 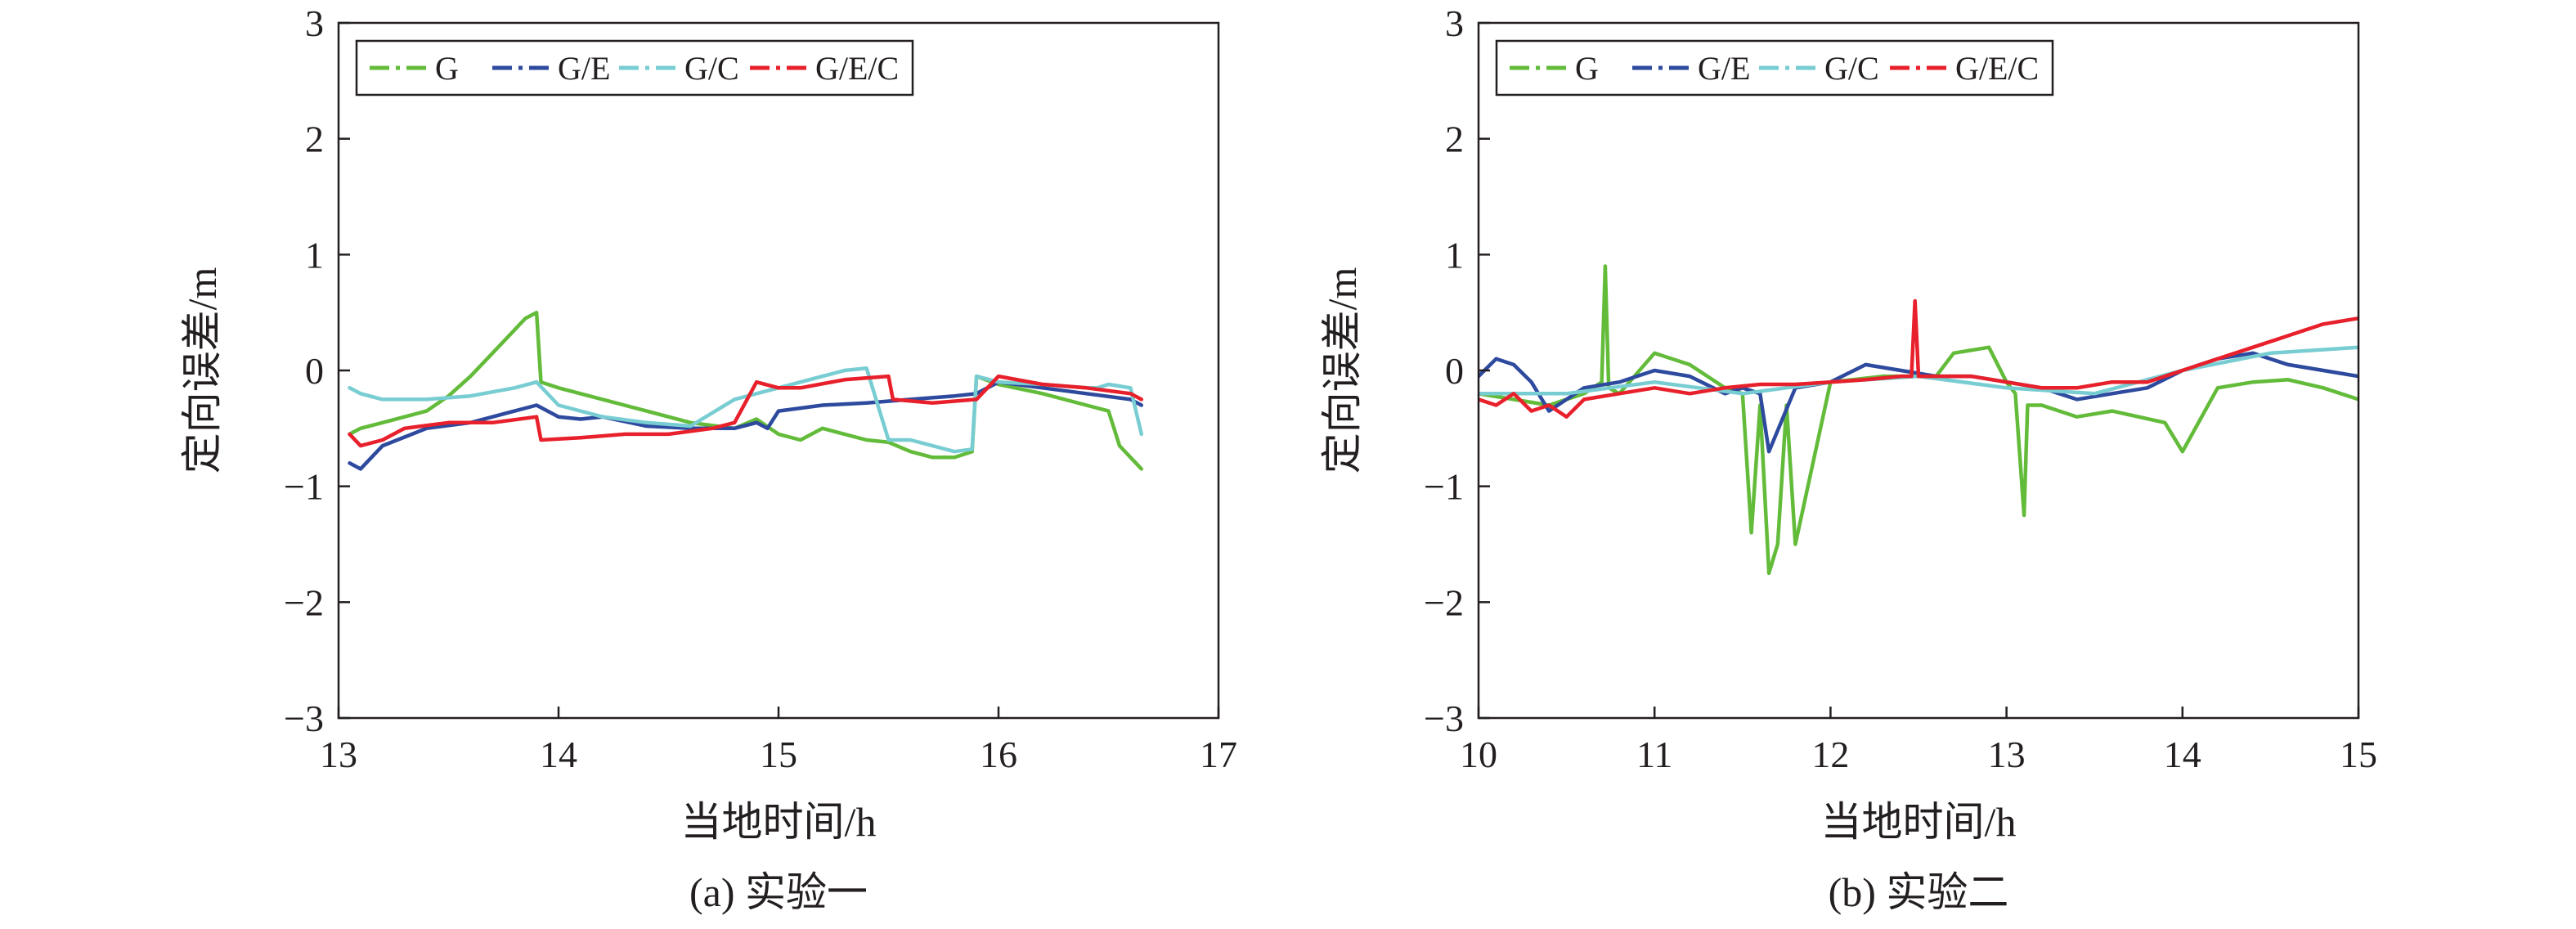 I want to click on x-tick-label: 10, so click(x=1479, y=754).